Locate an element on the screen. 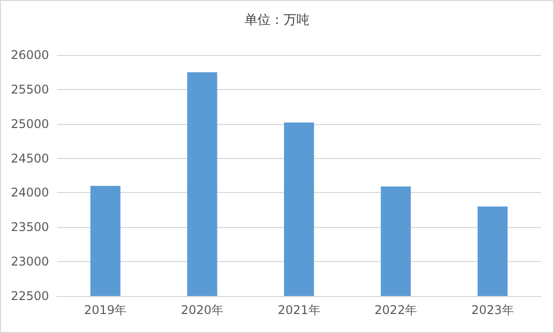 The height and width of the screenshot is (333, 554). y-tick-label: 25500 is located at coordinates (29, 89).